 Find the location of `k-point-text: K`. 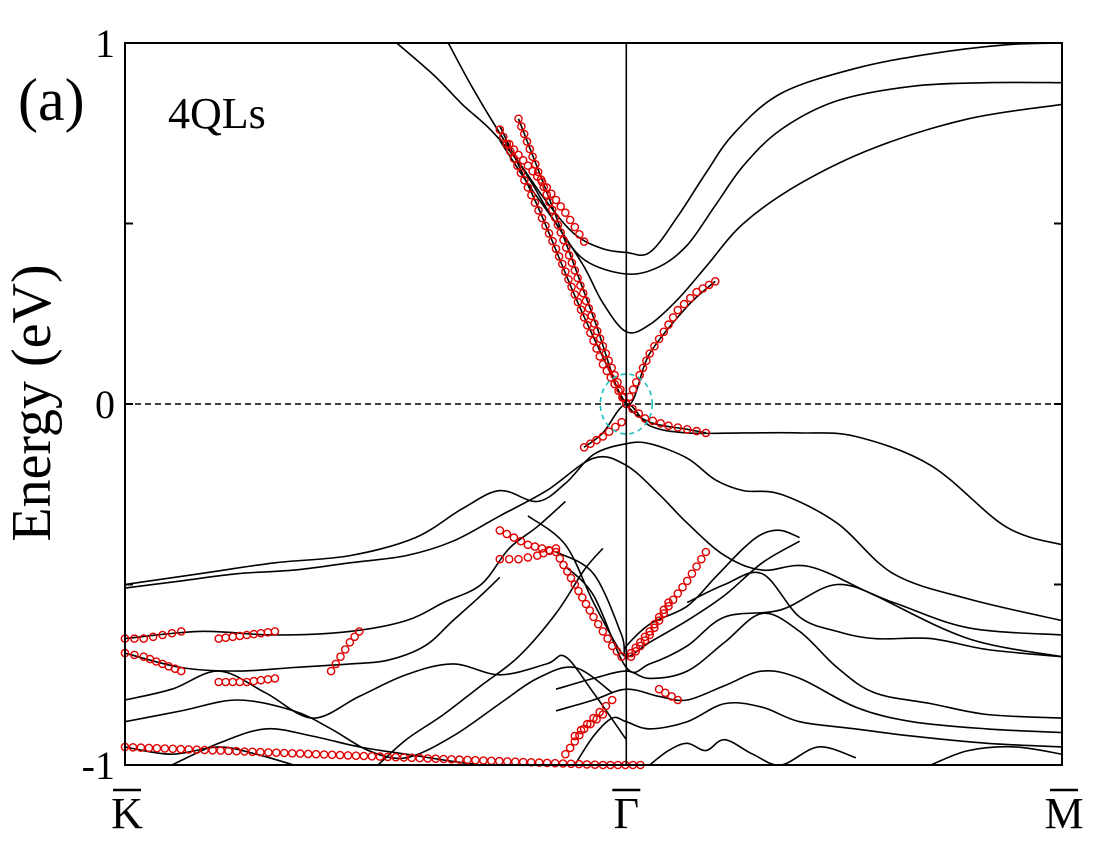

k-point-text: K is located at coordinates (127, 813).